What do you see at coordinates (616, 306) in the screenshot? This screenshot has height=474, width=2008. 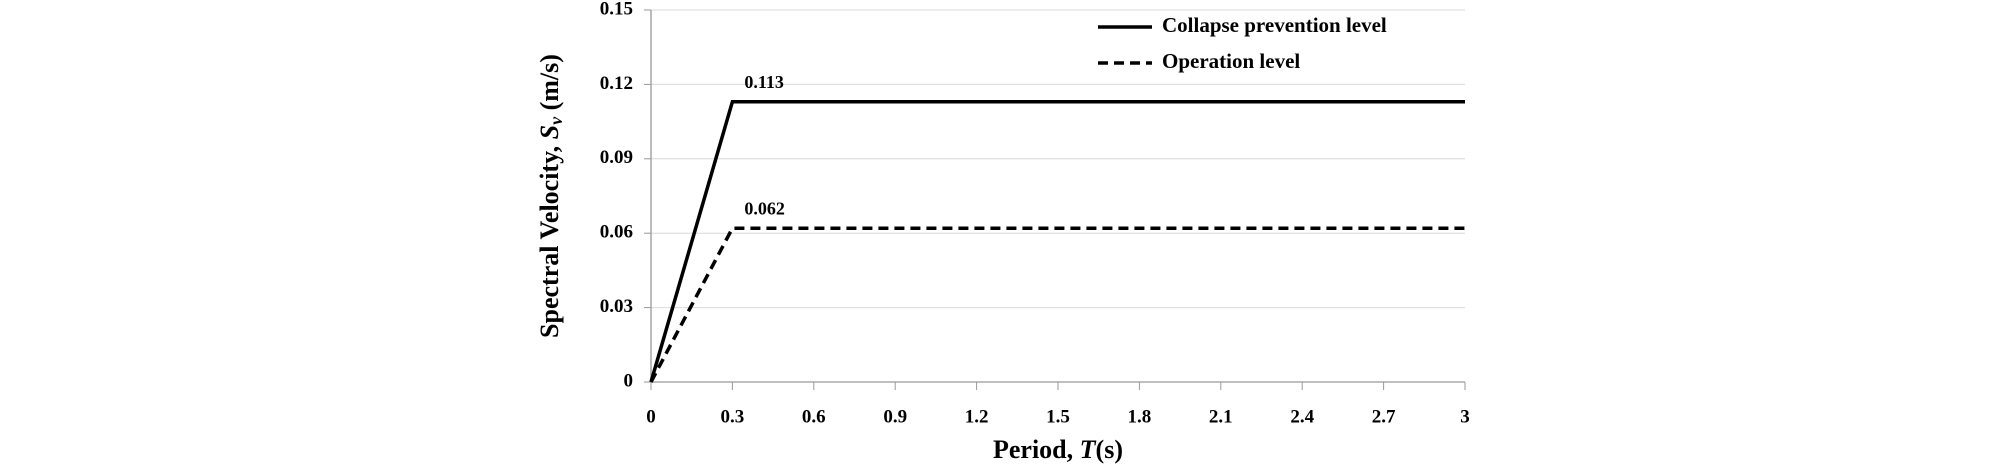 I see `y-tick-label: 0.03` at bounding box center [616, 306].